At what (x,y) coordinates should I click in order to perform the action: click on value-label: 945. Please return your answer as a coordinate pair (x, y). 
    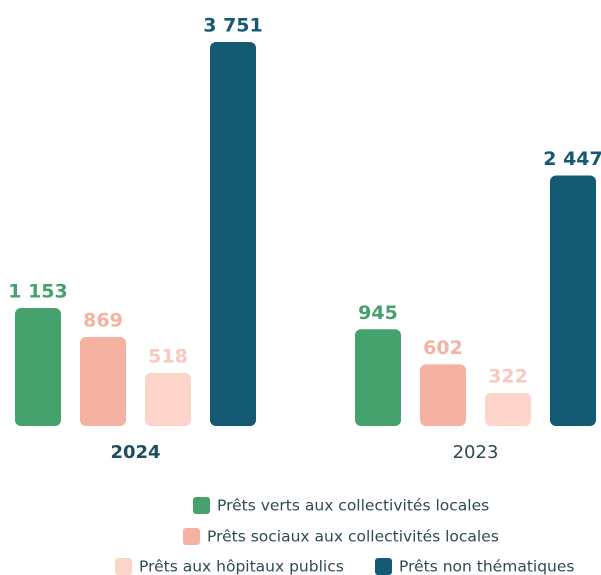
    Looking at the image, I should click on (378, 313).